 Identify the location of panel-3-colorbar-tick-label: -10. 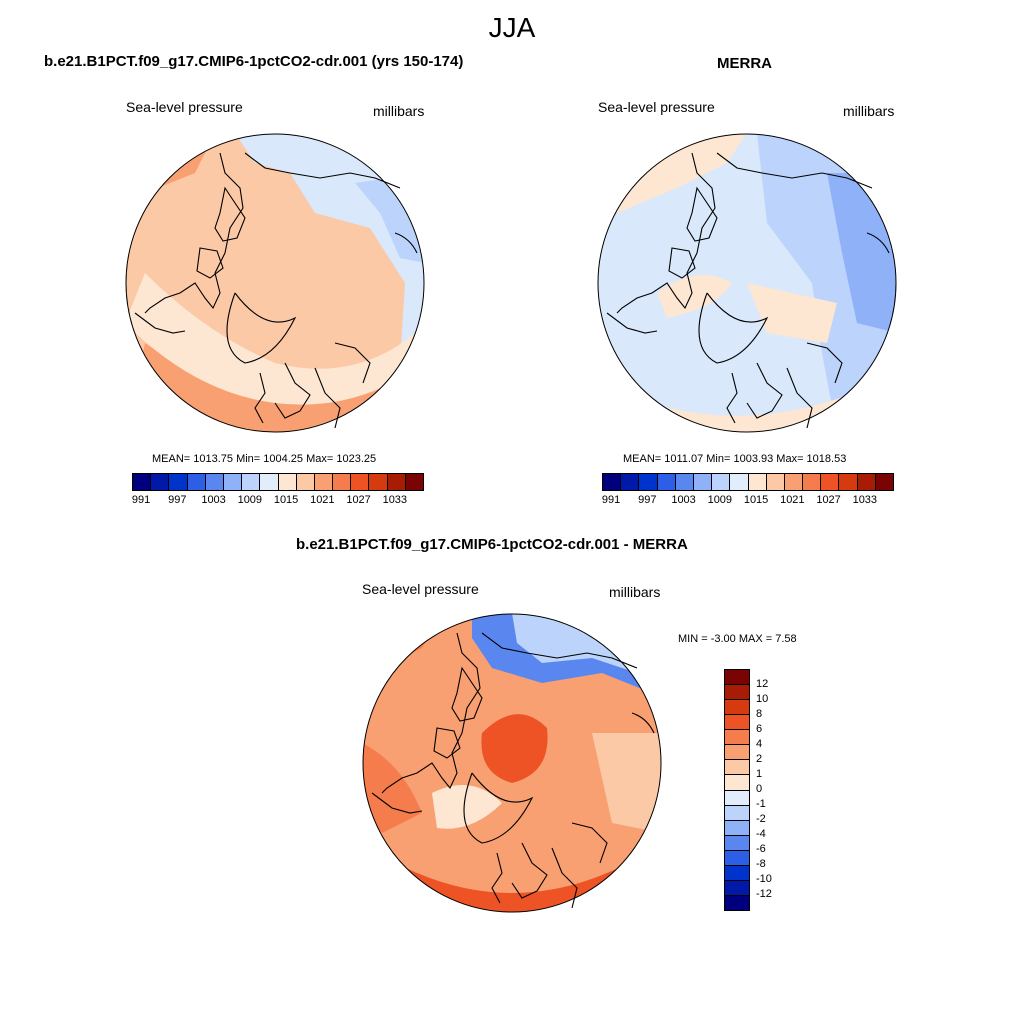
(764, 879).